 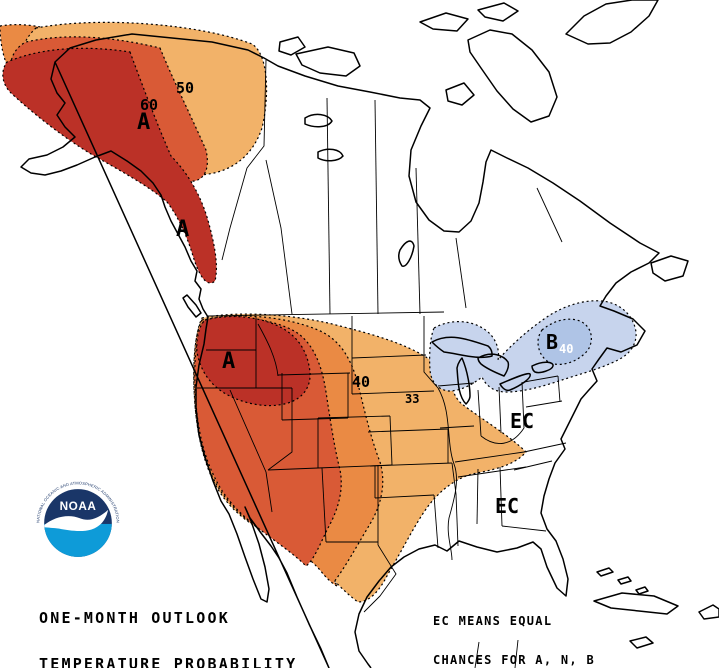 I want to click on northeast-40-band, so click(x=564, y=341).